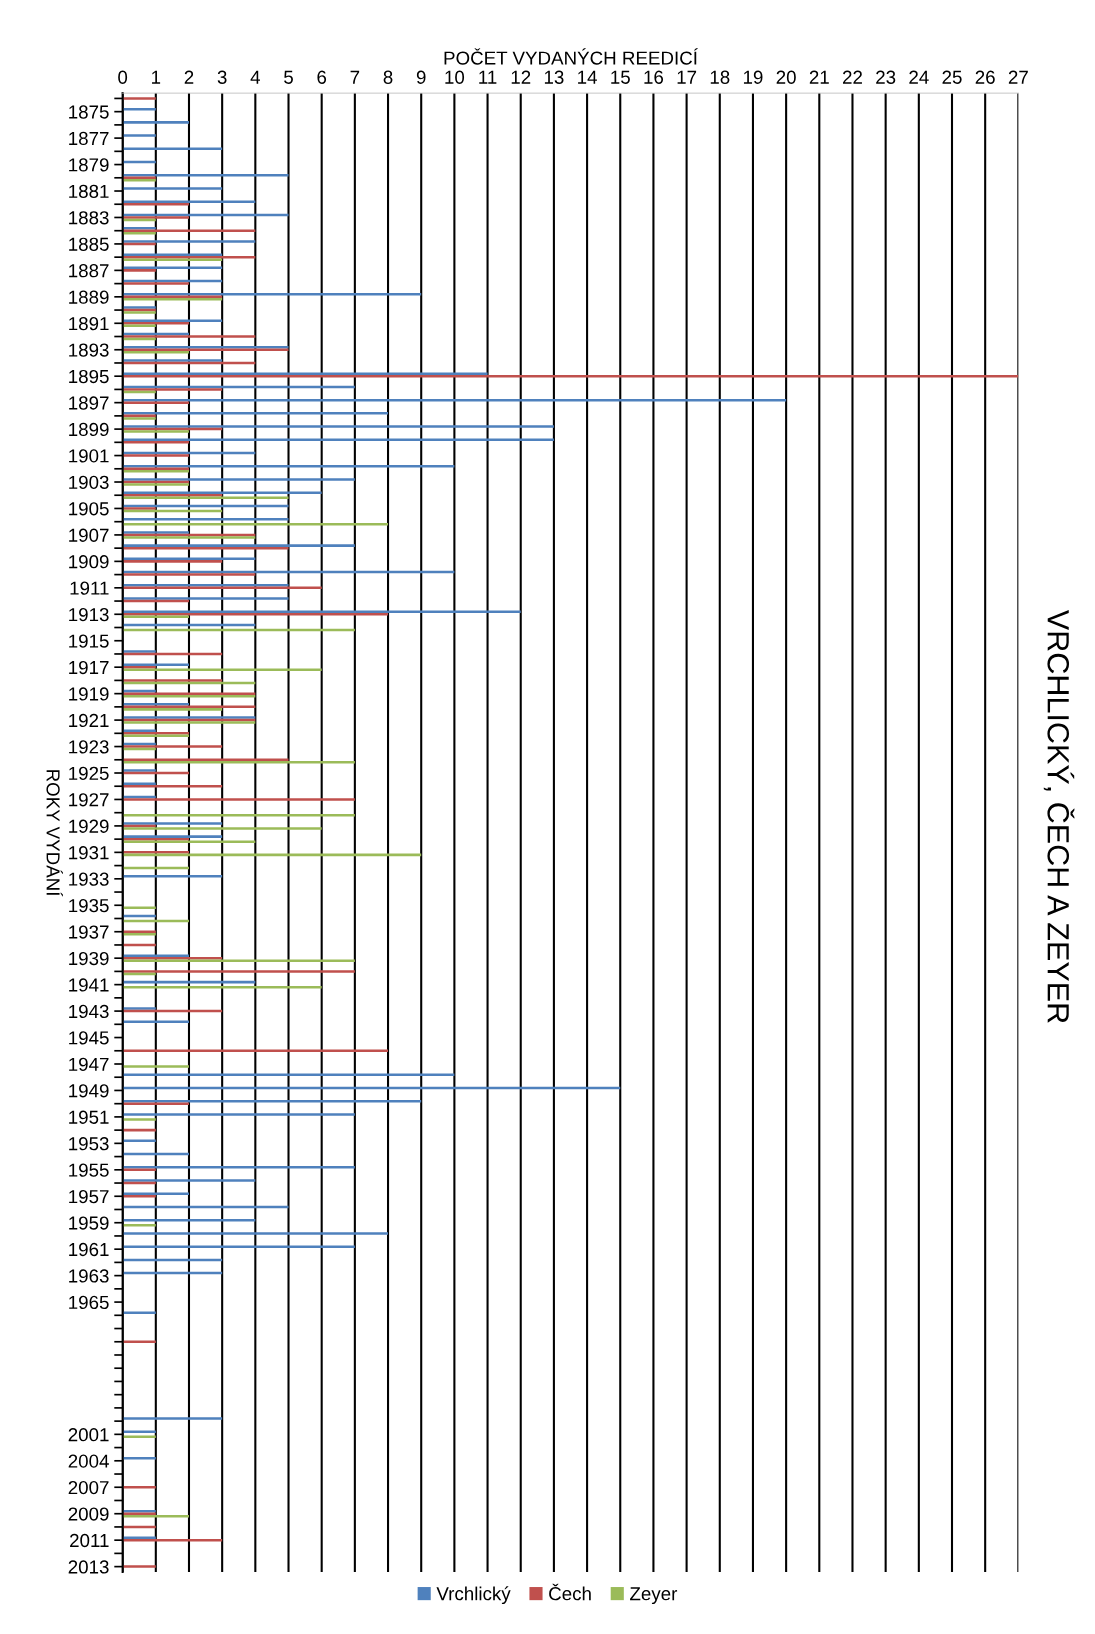 This screenshot has width=1095, height=1634. What do you see at coordinates (654, 77) in the screenshot?
I see `x-tick-label: 16` at bounding box center [654, 77].